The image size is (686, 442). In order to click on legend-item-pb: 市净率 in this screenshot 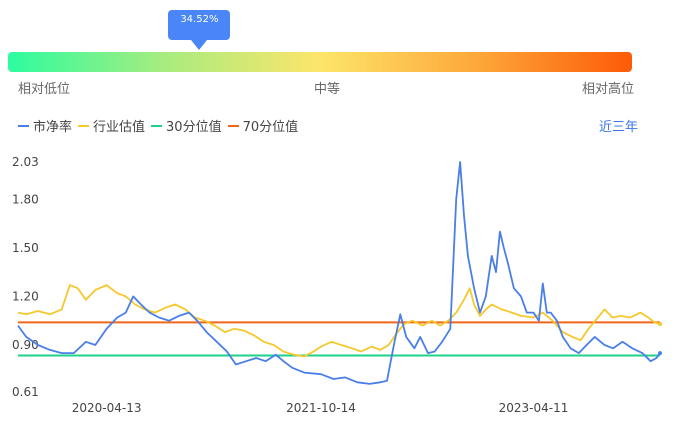, I will do `click(45, 125)`.